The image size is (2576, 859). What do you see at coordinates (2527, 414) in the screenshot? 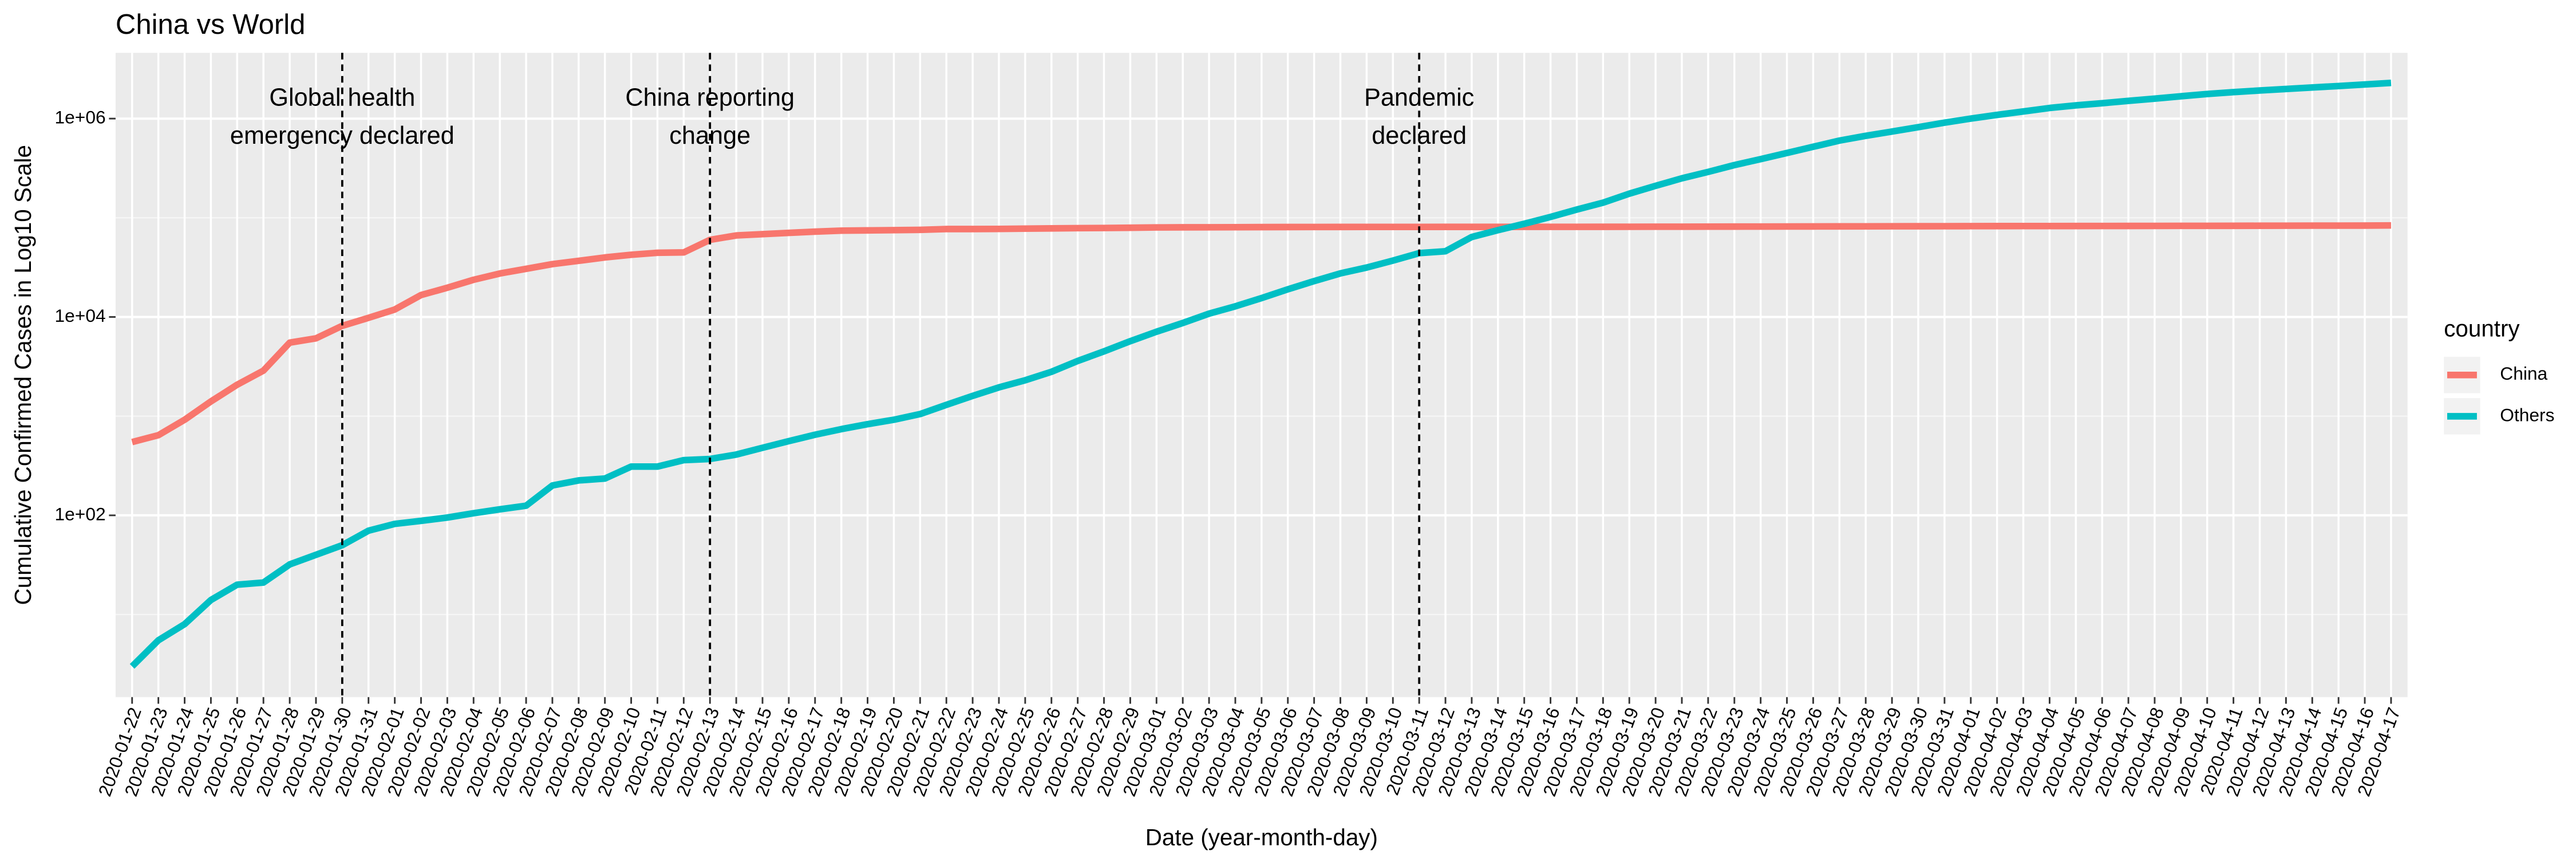
I see `legend-label: Others` at bounding box center [2527, 414].